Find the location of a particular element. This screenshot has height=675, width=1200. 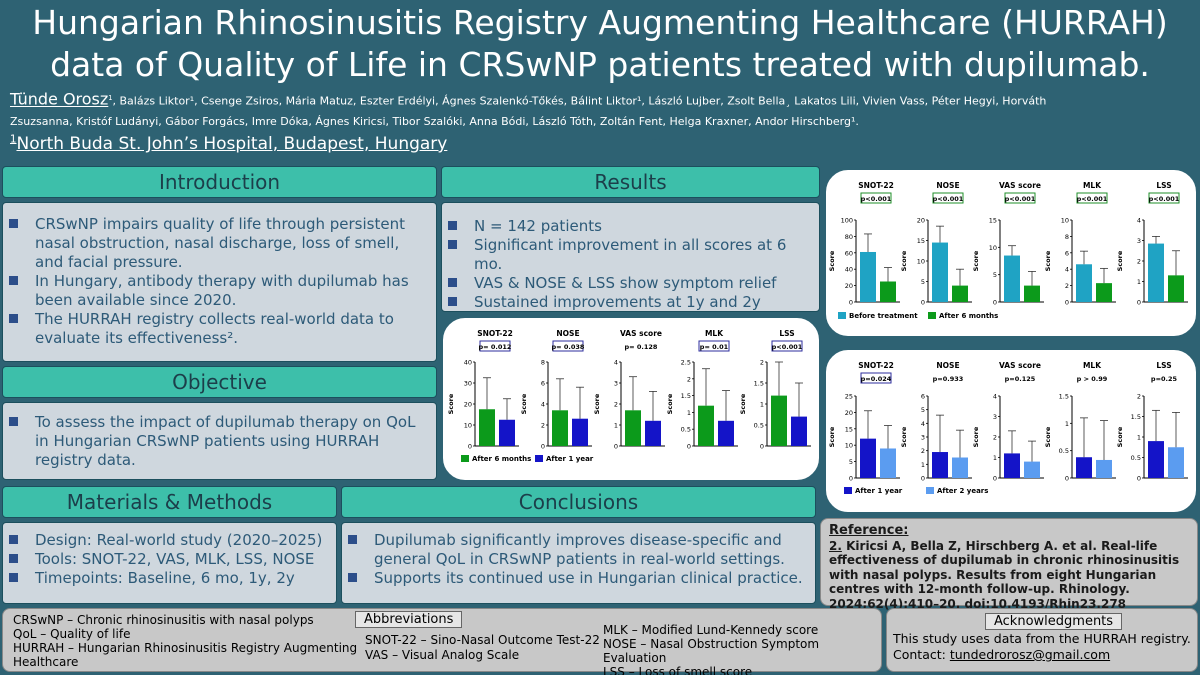

p-value-label: p= 0.01 is located at coordinates (714, 347).